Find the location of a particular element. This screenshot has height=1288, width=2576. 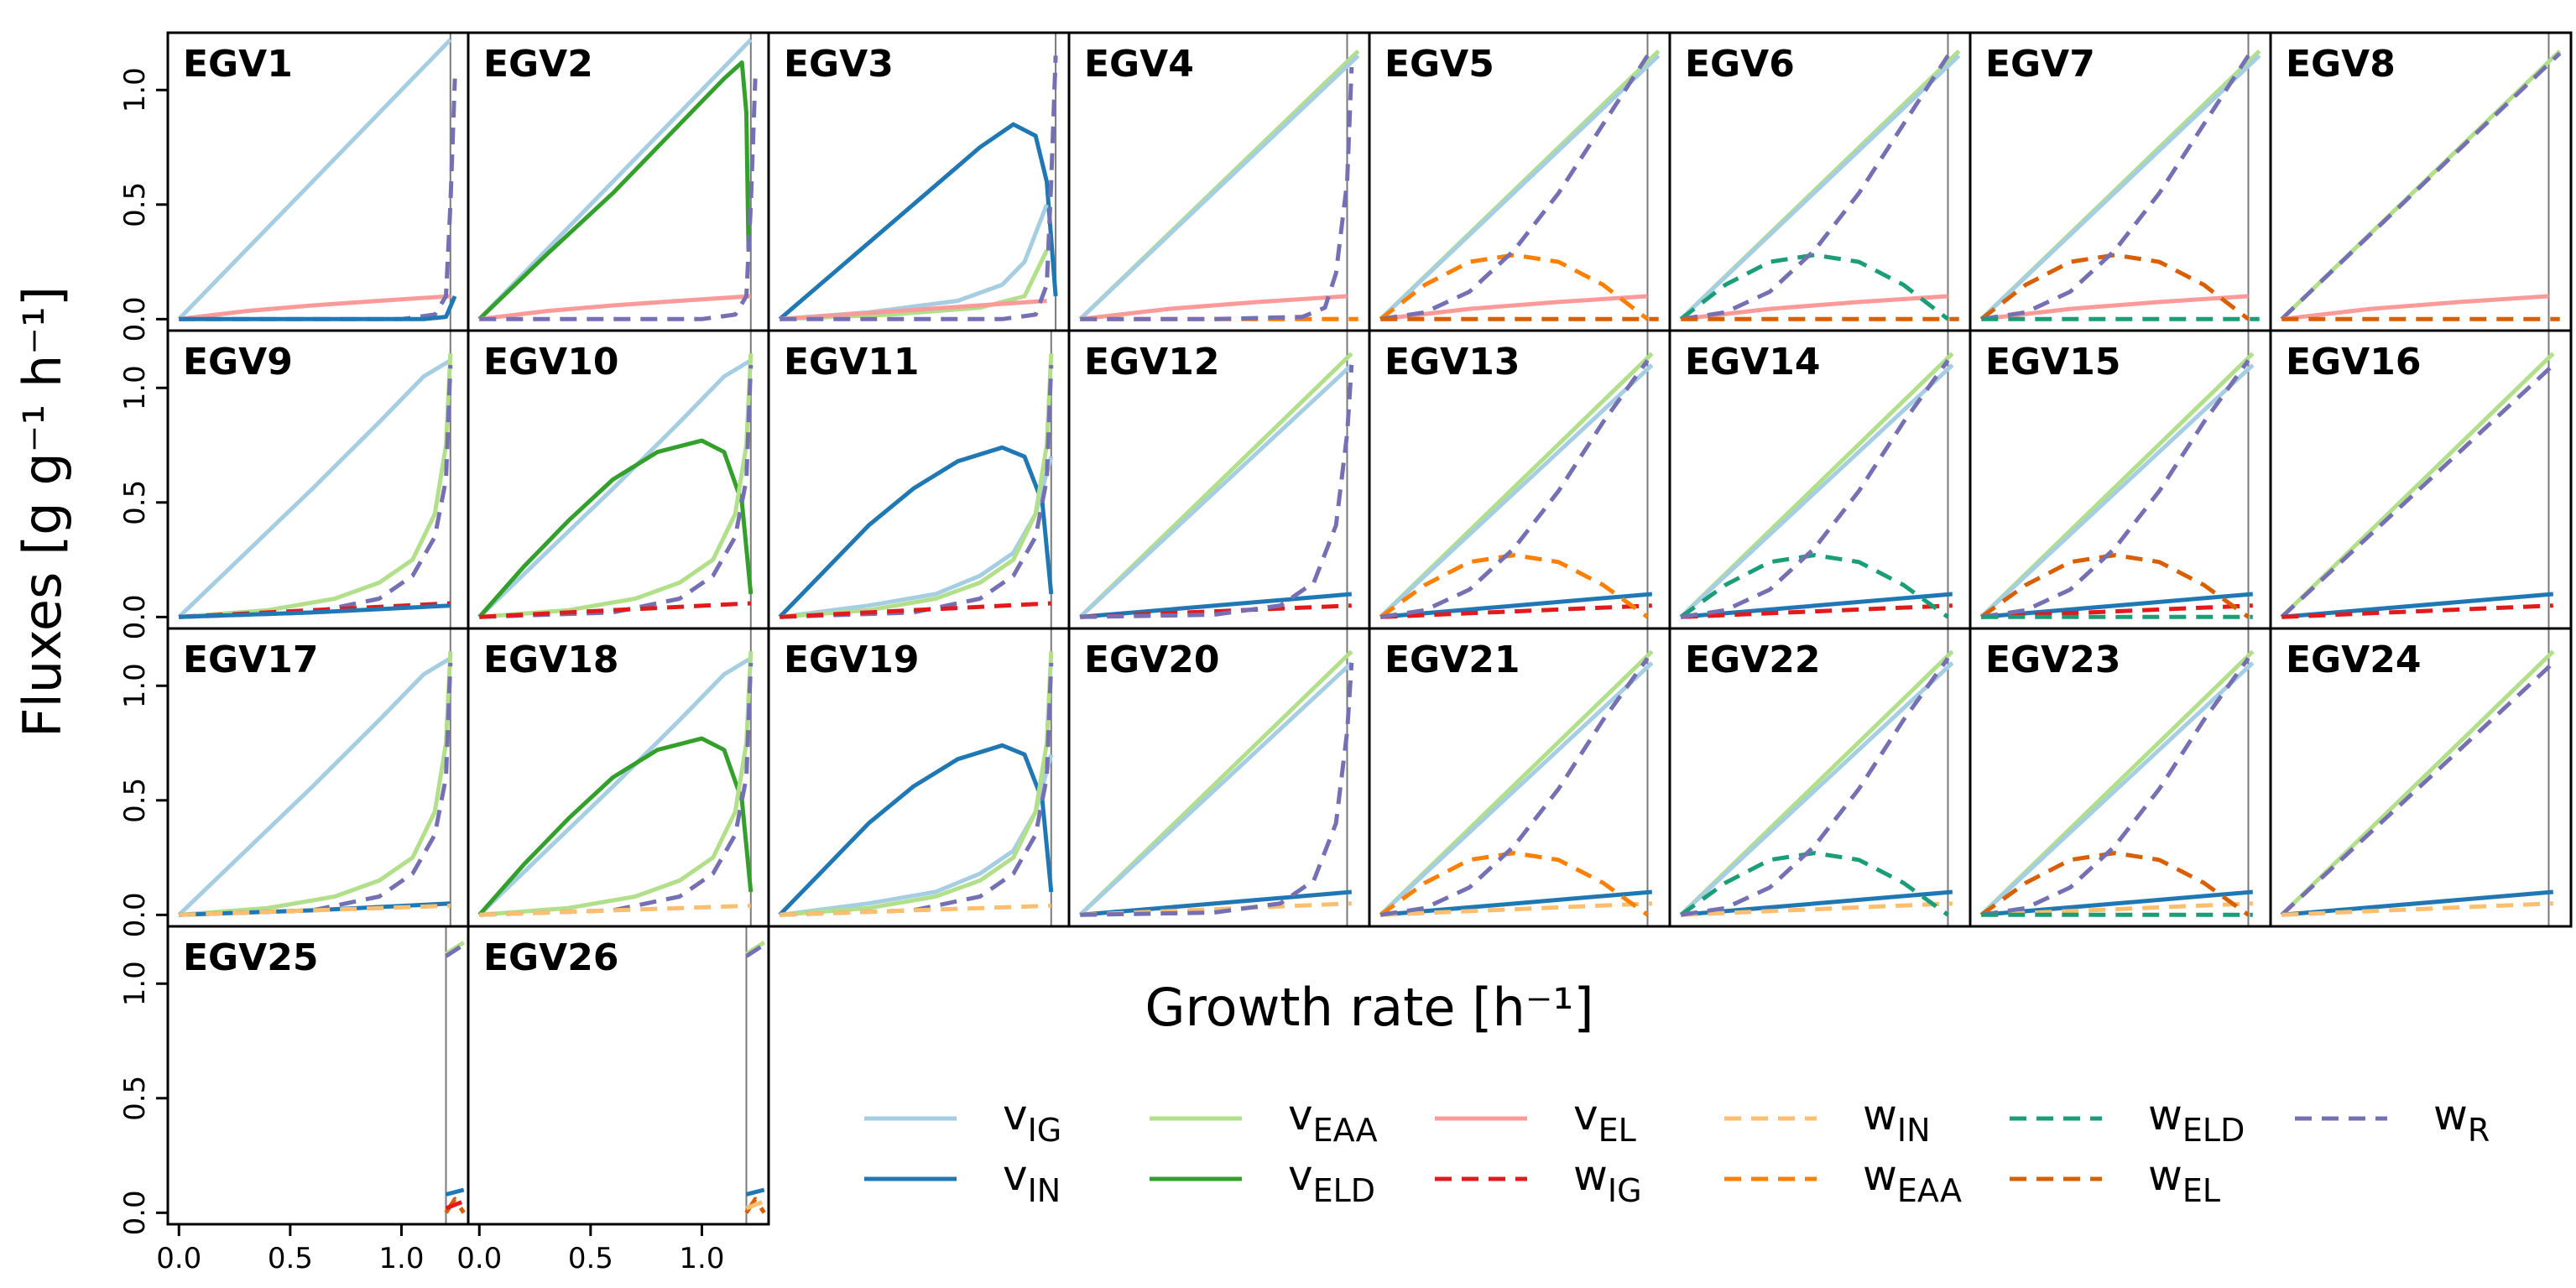

legend-item-vELD: vELD is located at coordinates (1262, 1180).